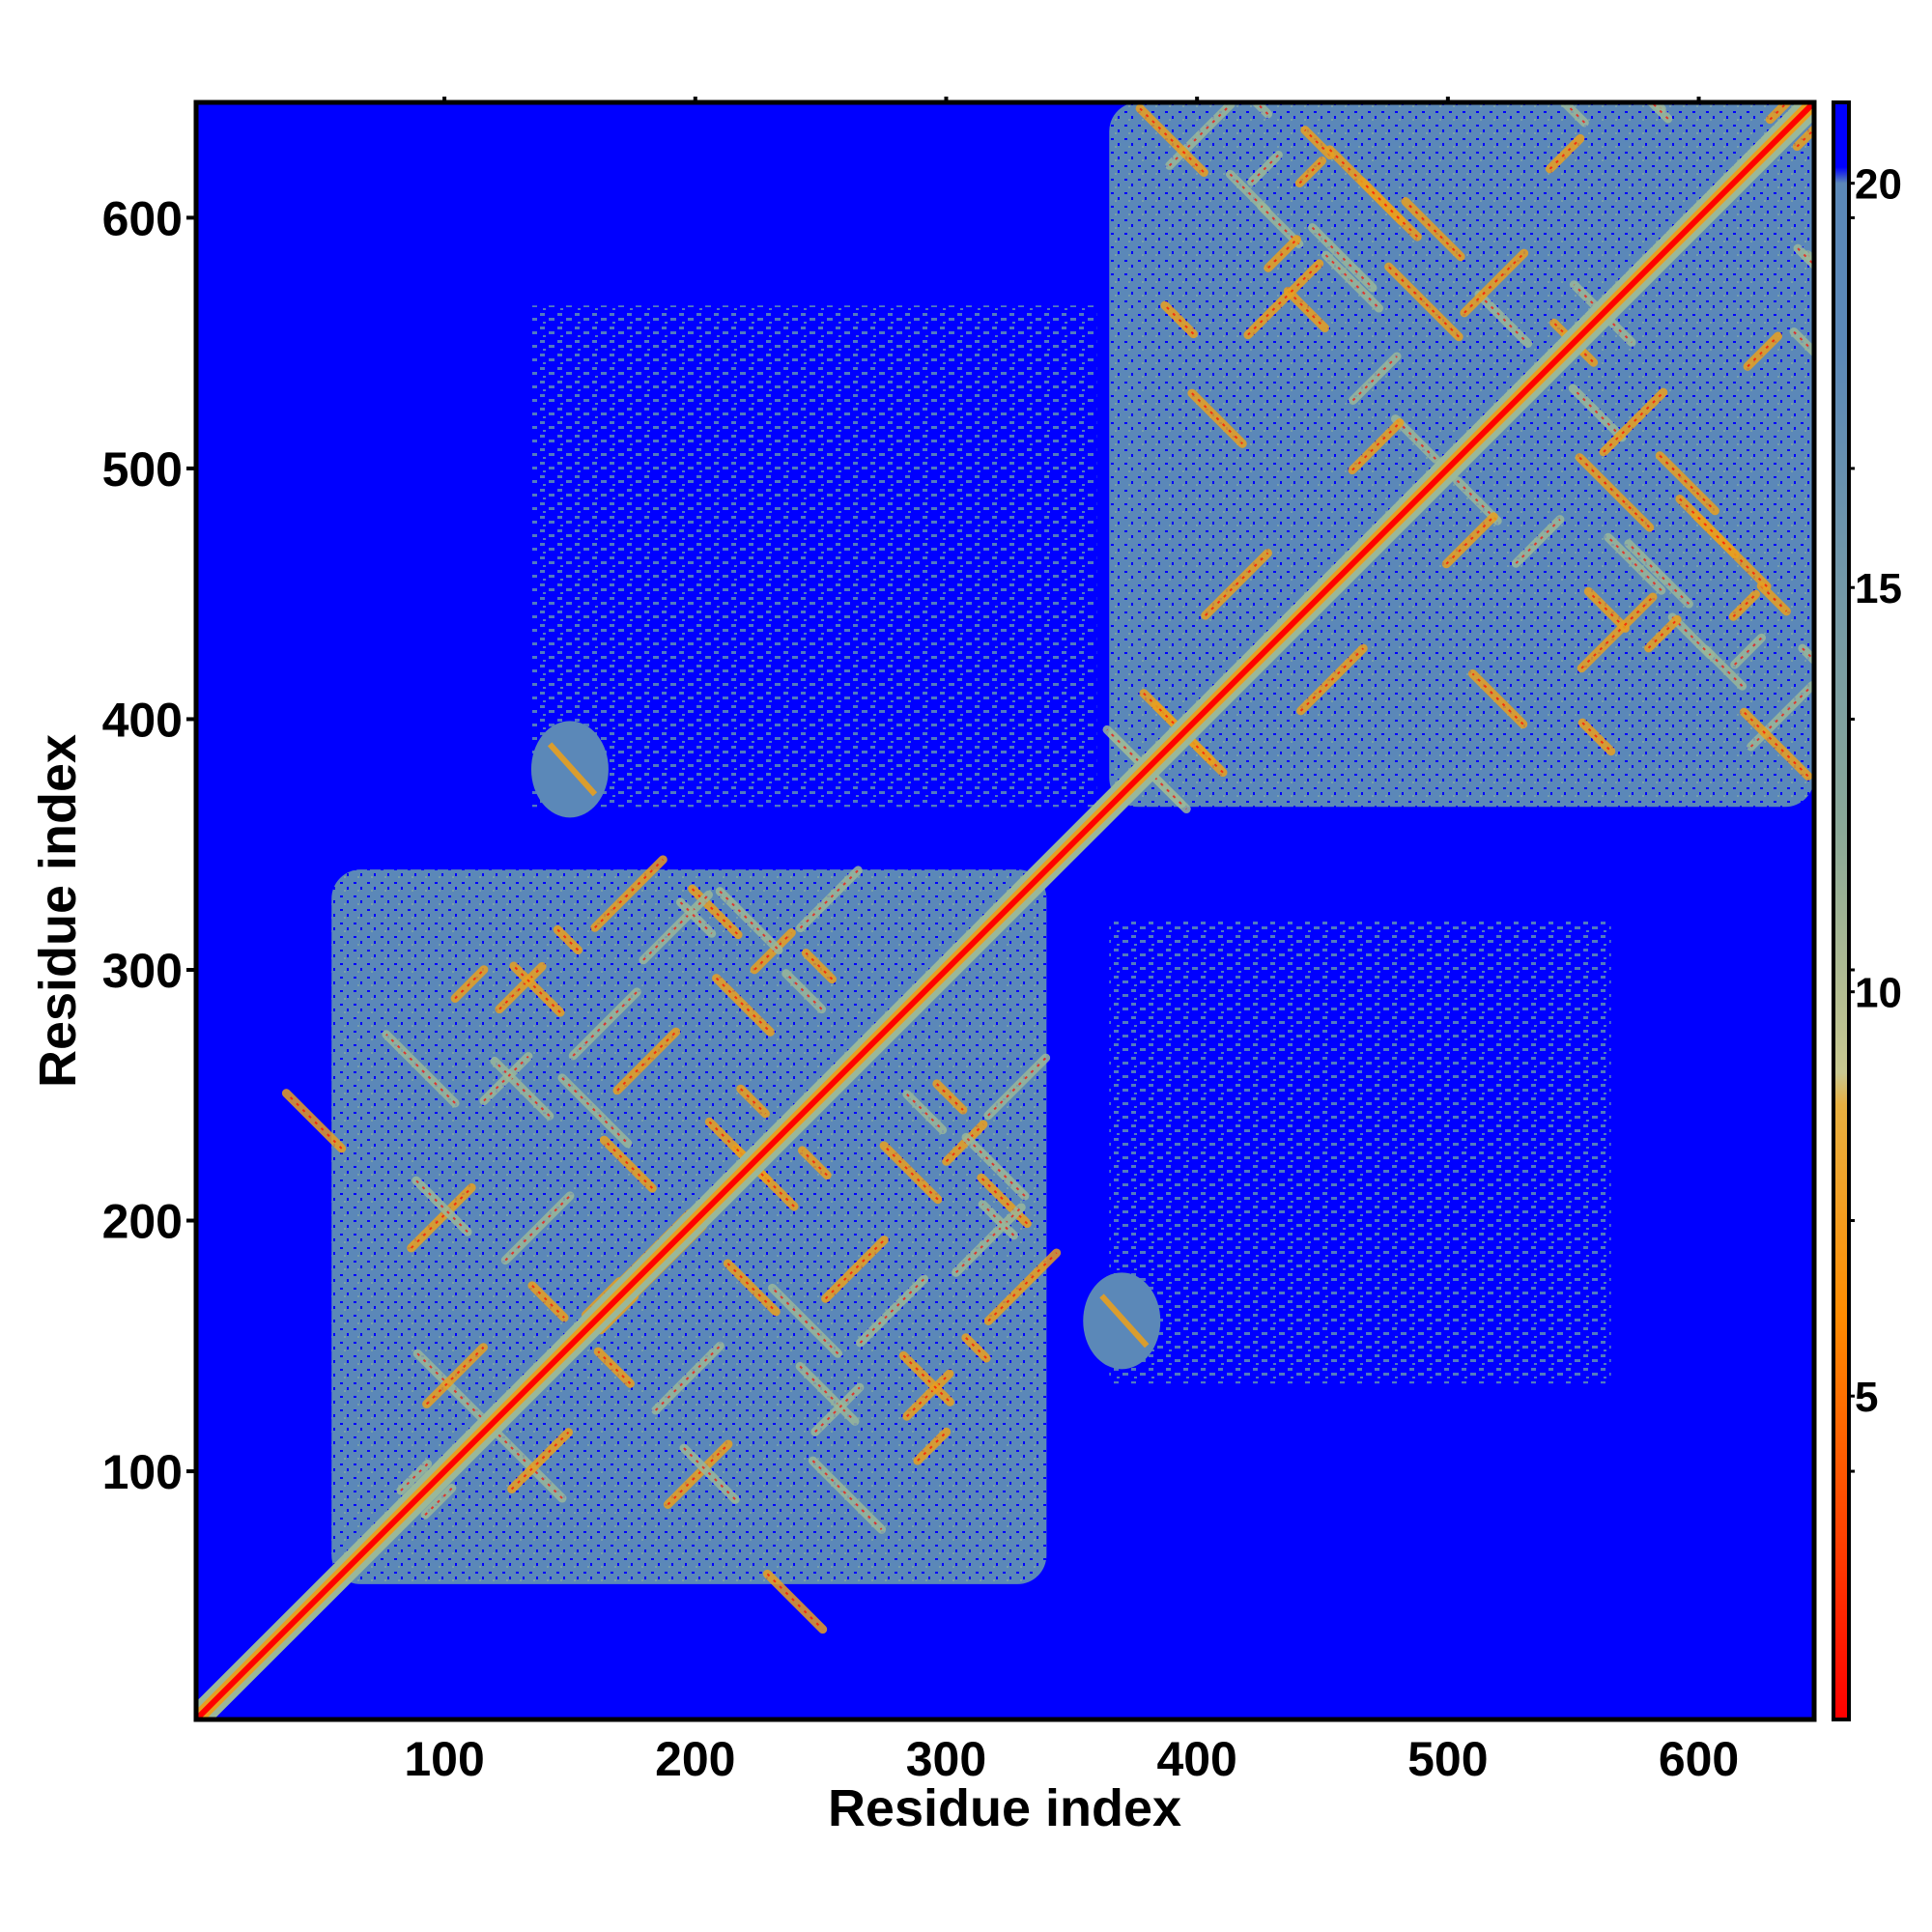 The width and height of the screenshot is (1932, 1932). I want to click on x-tick-label: 100, so click(444, 1759).